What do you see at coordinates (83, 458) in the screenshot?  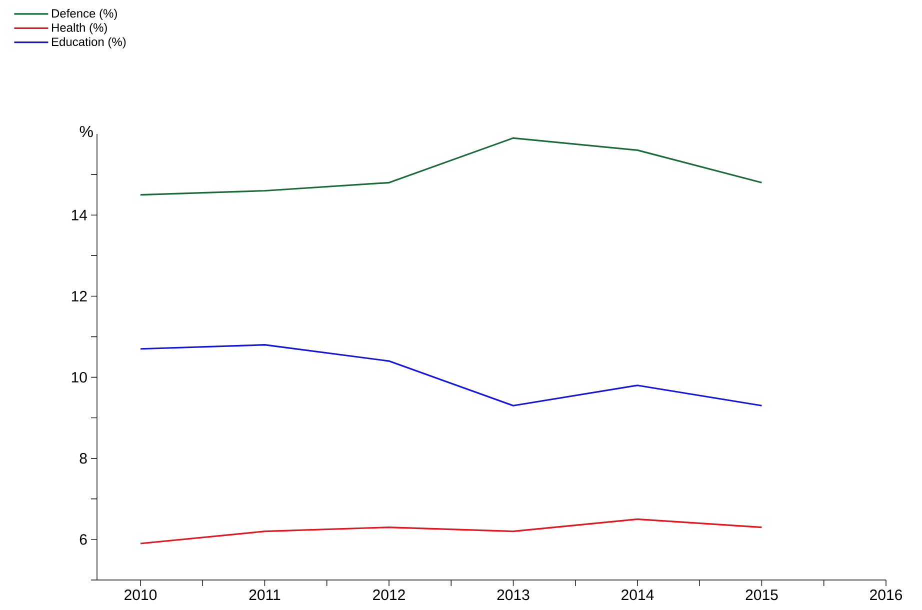 I see `y-tick-label: 8` at bounding box center [83, 458].